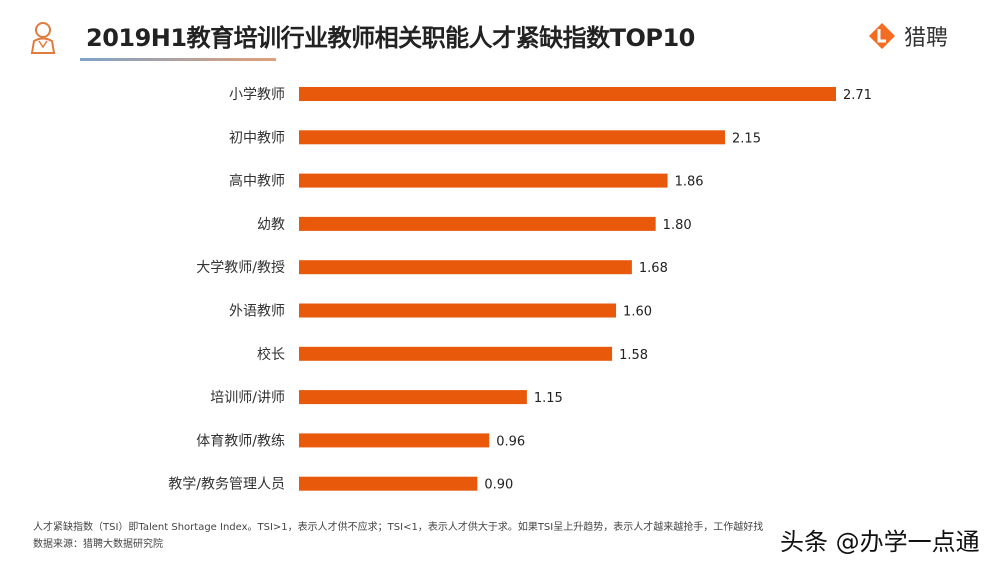  I want to click on data-label: 0.90, so click(498, 485).